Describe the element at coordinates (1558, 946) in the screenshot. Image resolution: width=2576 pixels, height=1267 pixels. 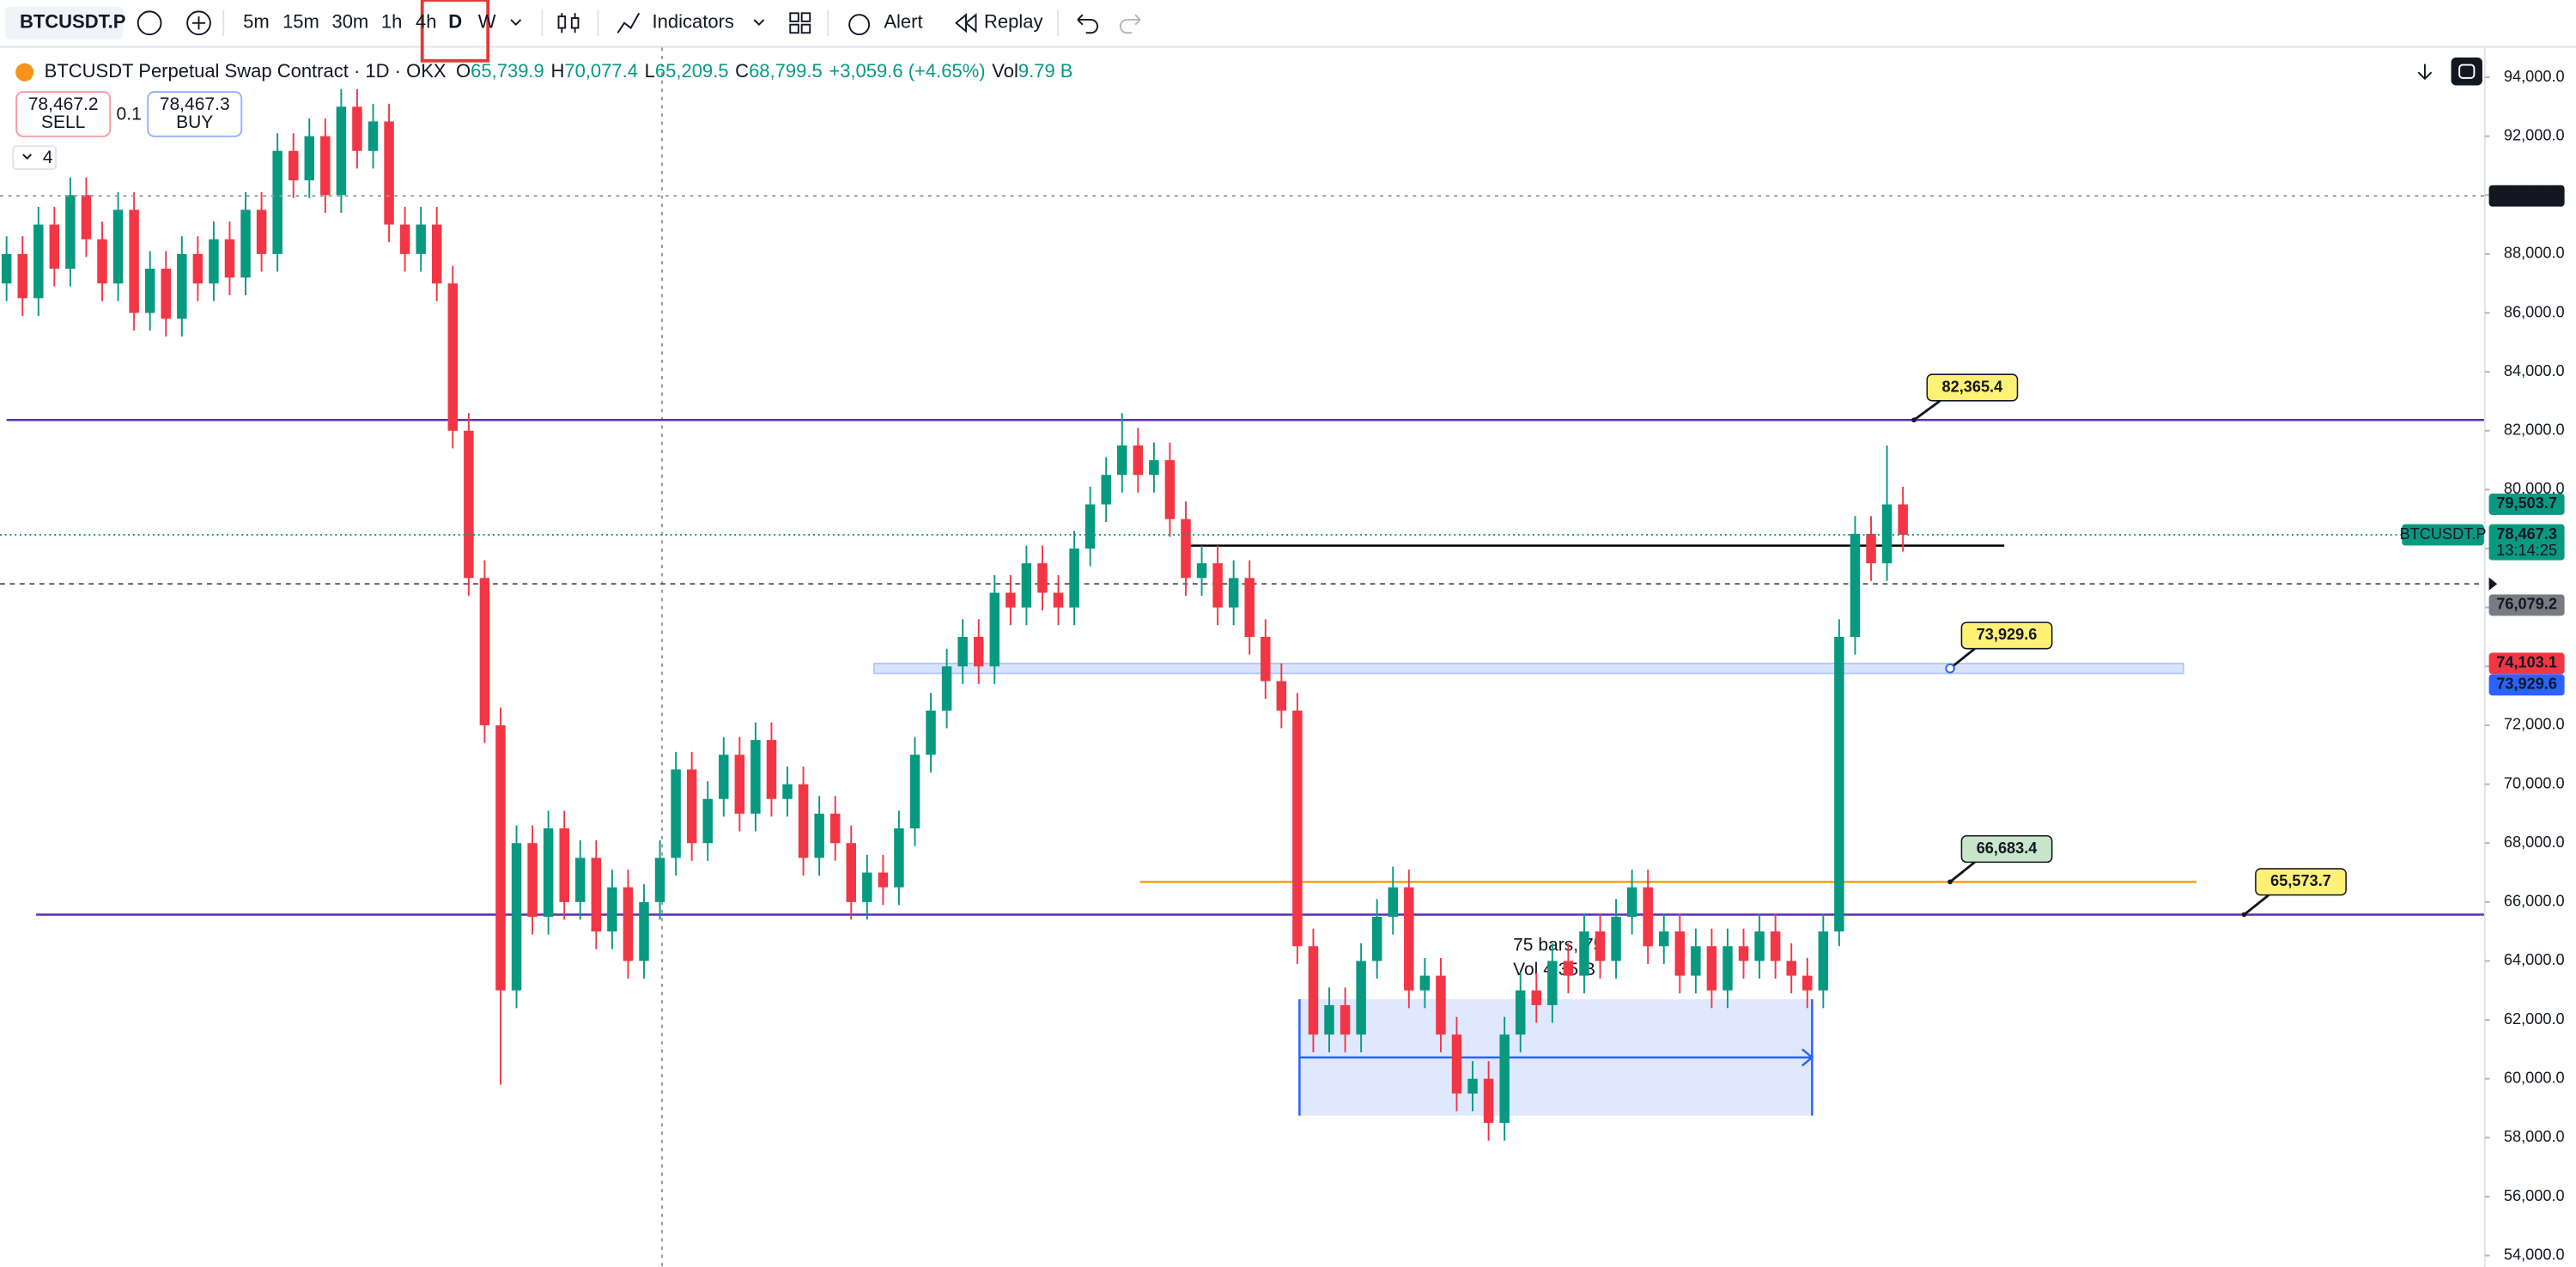
I see `range-label: 75 bars, 75` at that location.